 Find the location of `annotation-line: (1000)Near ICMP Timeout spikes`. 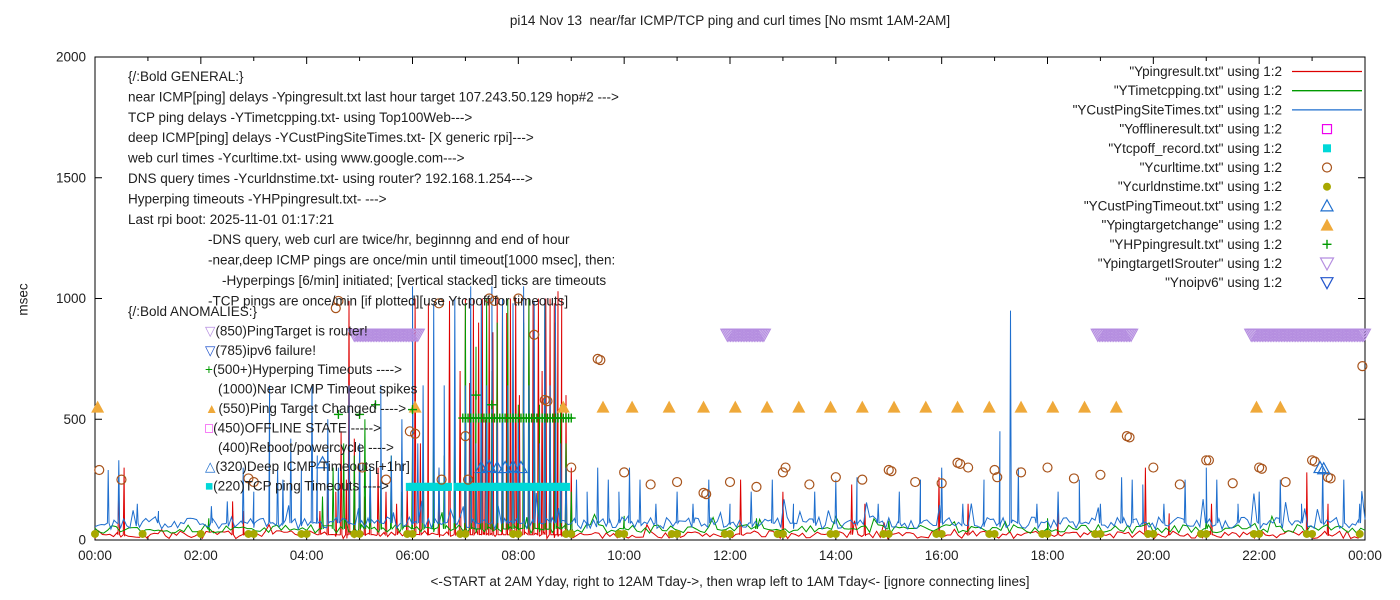

annotation-line: (1000)Near ICMP Timeout spikes is located at coordinates (318, 389).